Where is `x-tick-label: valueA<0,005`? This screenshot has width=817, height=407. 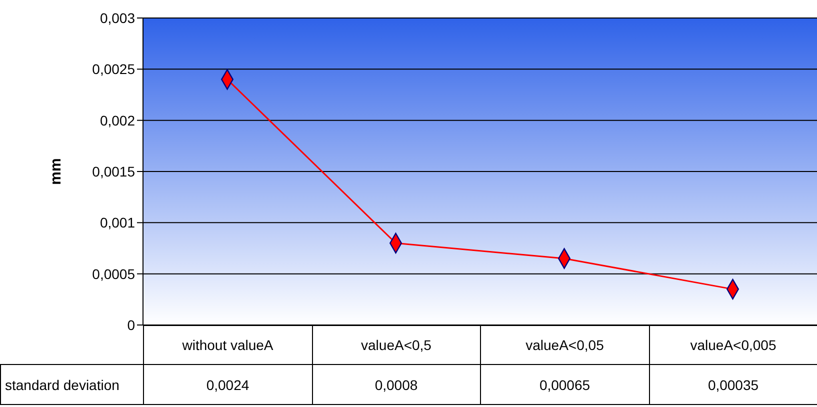
x-tick-label: valueA<0,005 is located at coordinates (732, 345).